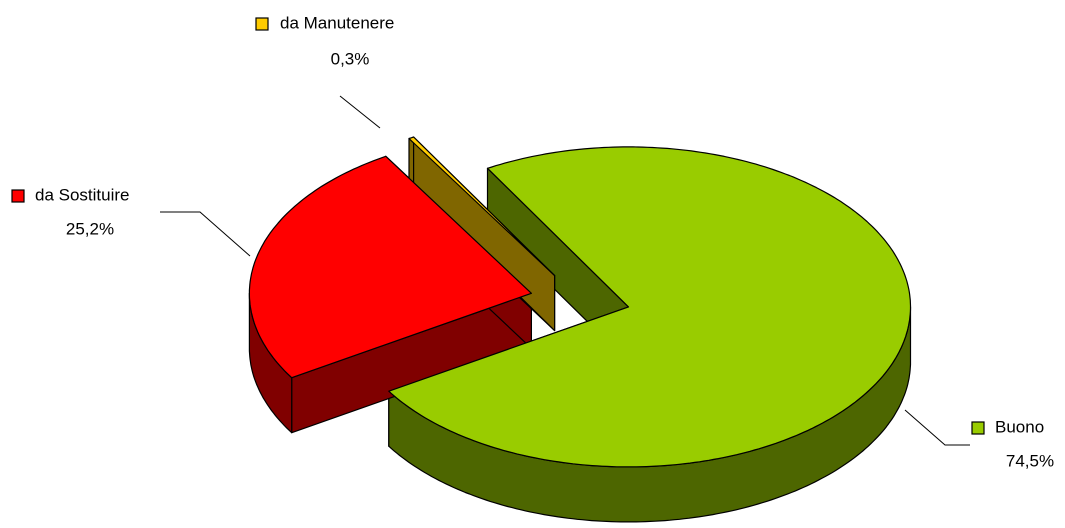  Describe the element at coordinates (1019, 426) in the screenshot. I see `slice-name: Buono` at that location.